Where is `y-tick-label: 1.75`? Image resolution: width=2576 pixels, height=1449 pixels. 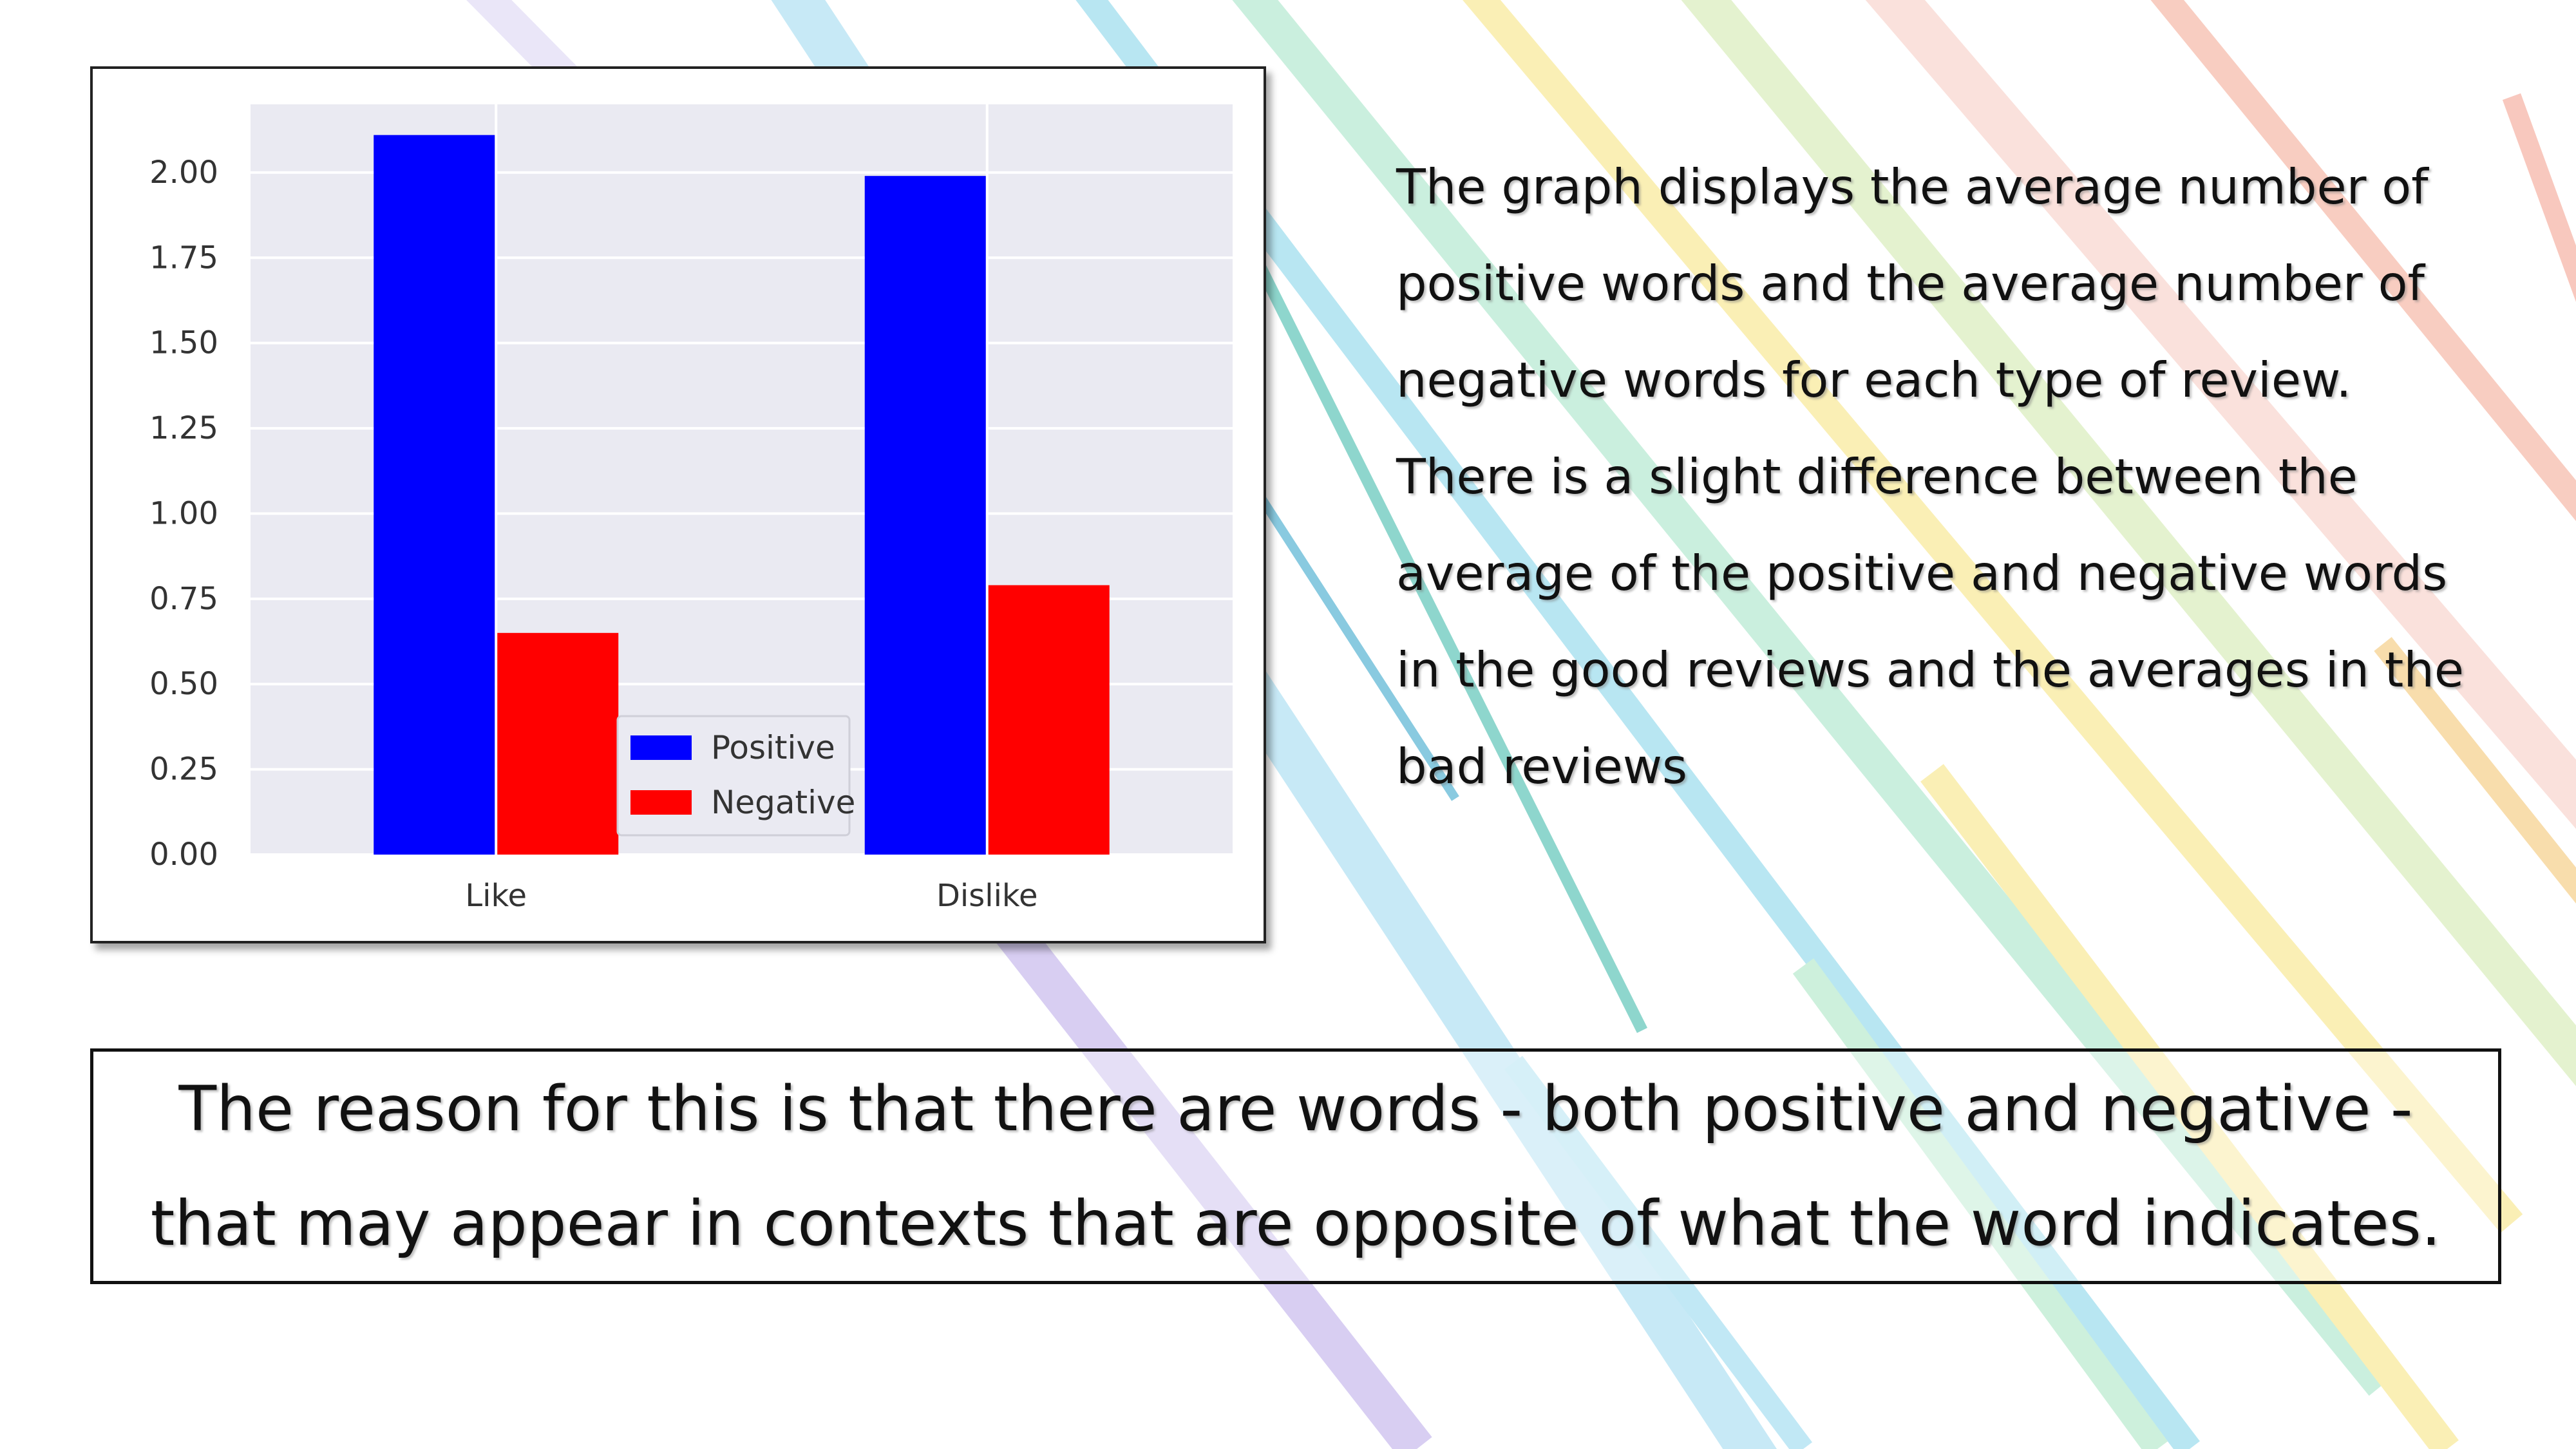 y-tick-label: 1.75 is located at coordinates (183, 258).